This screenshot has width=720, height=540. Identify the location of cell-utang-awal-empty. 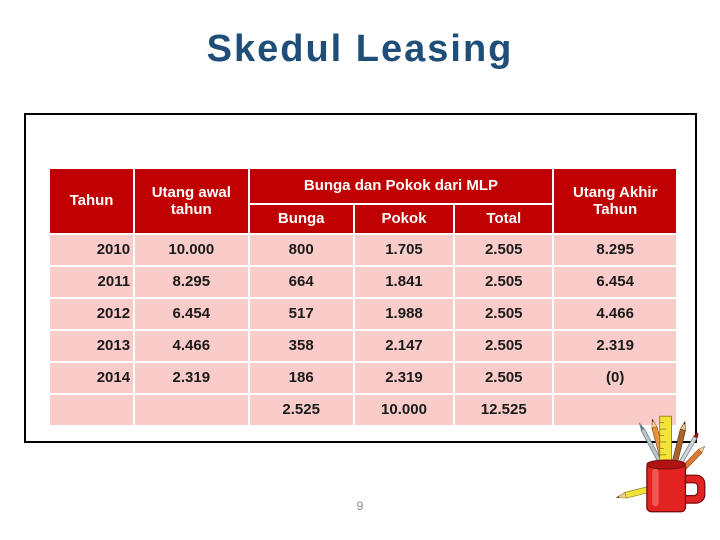
(191, 410).